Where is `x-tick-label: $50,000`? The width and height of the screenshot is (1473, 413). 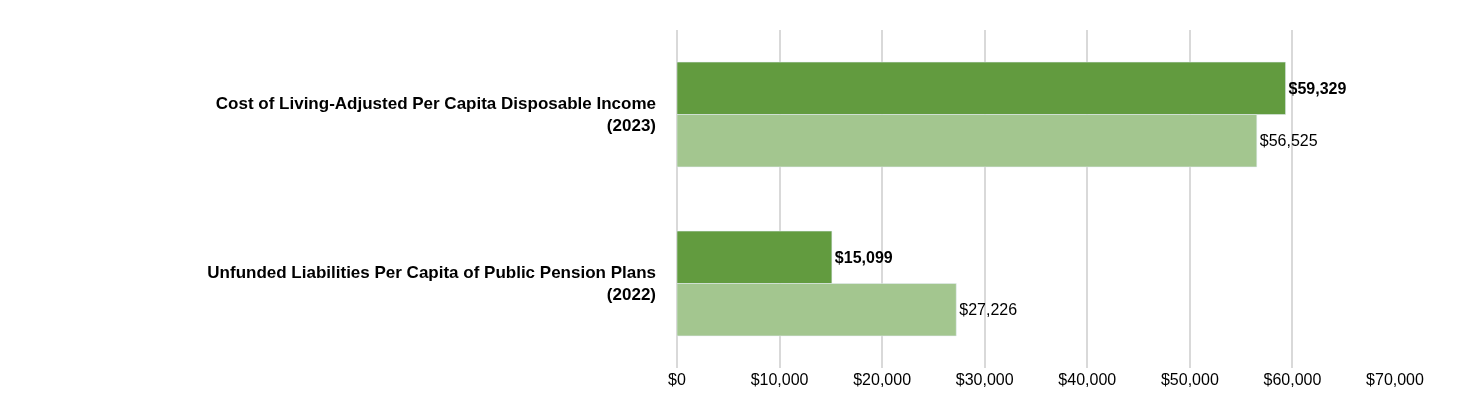
x-tick-label: $50,000 is located at coordinates (1189, 379).